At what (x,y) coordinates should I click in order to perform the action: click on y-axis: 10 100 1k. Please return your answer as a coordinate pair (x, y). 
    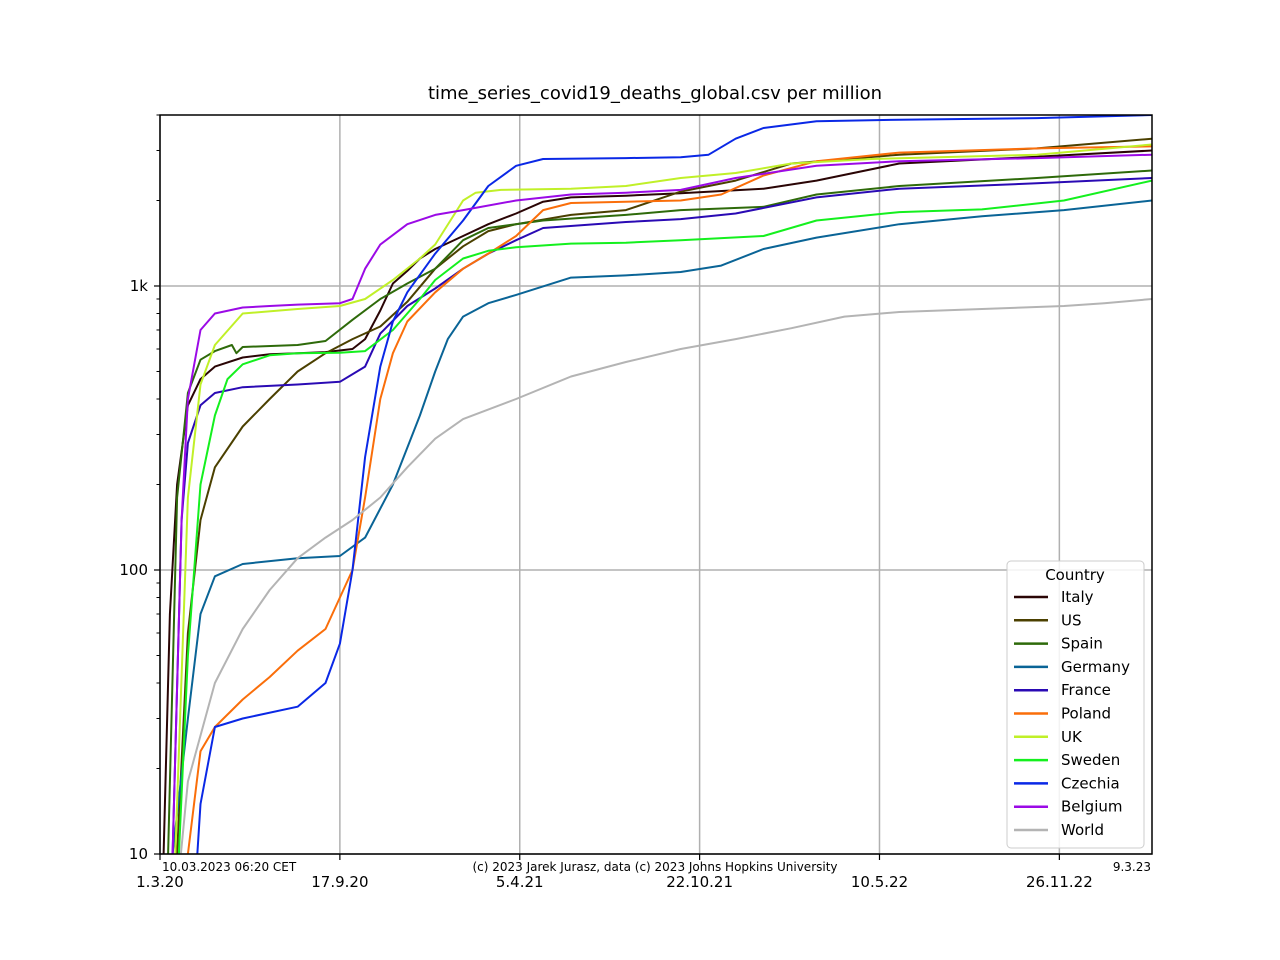
    Looking at the image, I should click on (139, 570).